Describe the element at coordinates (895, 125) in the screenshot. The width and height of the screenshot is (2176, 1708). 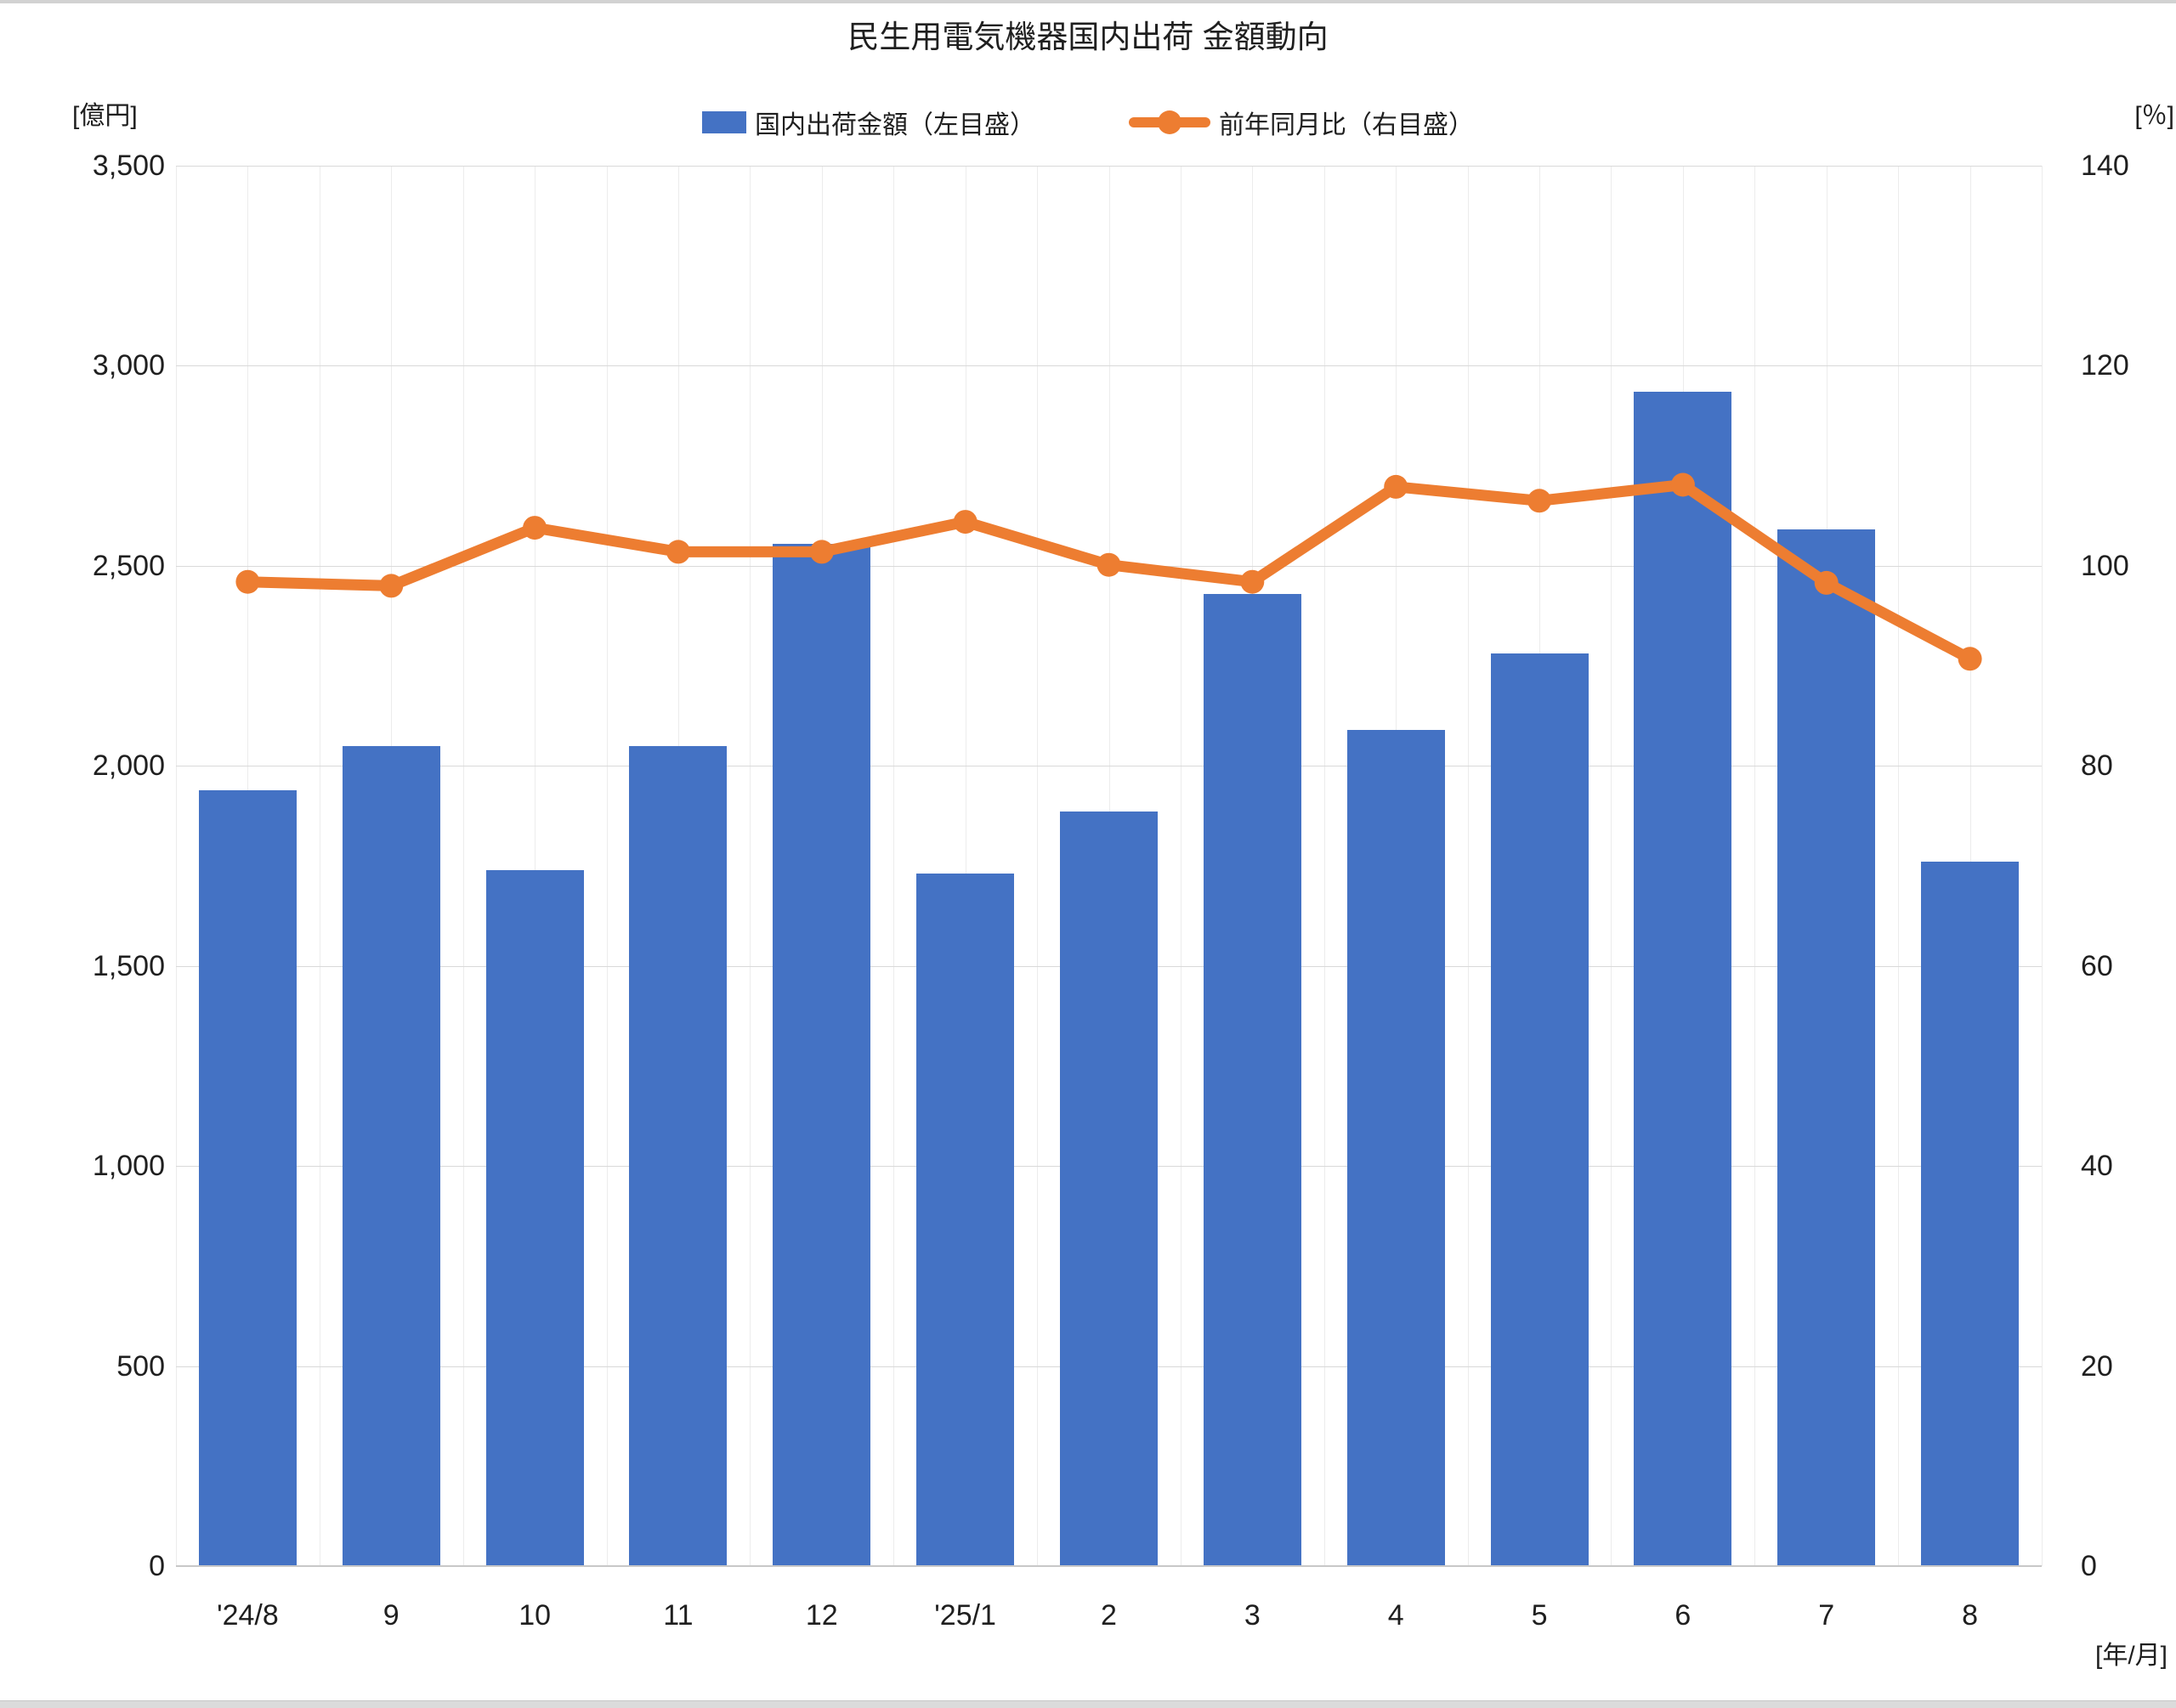
I see `legend-bar-label: 国内出荷金額（左目盛）` at that location.